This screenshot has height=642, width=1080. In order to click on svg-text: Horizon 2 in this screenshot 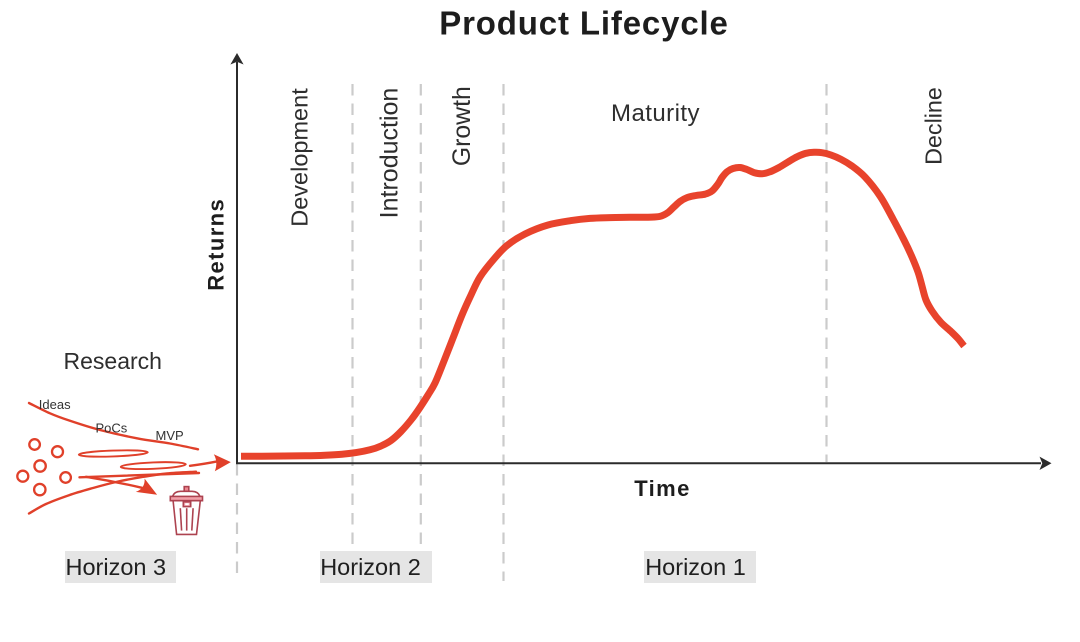, I will do `click(370, 567)`.